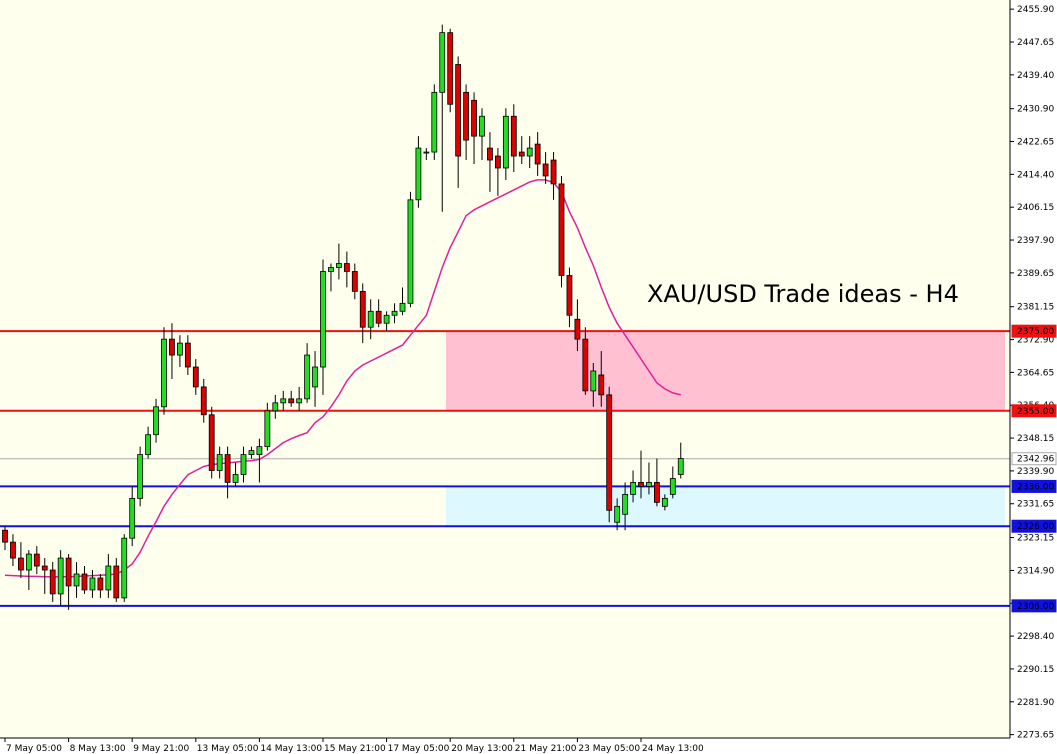 Image resolution: width=1057 pixels, height=754 pixels. I want to click on y-tick-label: 2397.90, so click(1035, 241).